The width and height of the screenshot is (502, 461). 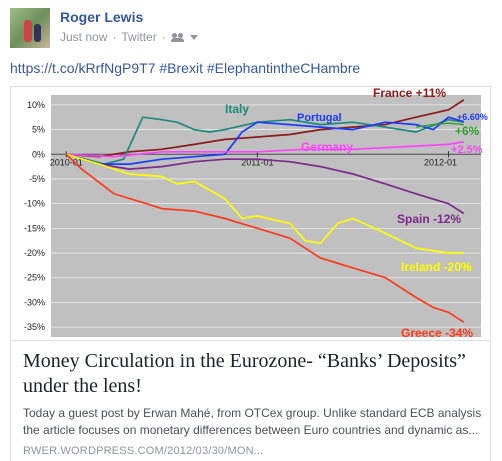 I want to click on y-tick-label: -30%, so click(x=34, y=302).